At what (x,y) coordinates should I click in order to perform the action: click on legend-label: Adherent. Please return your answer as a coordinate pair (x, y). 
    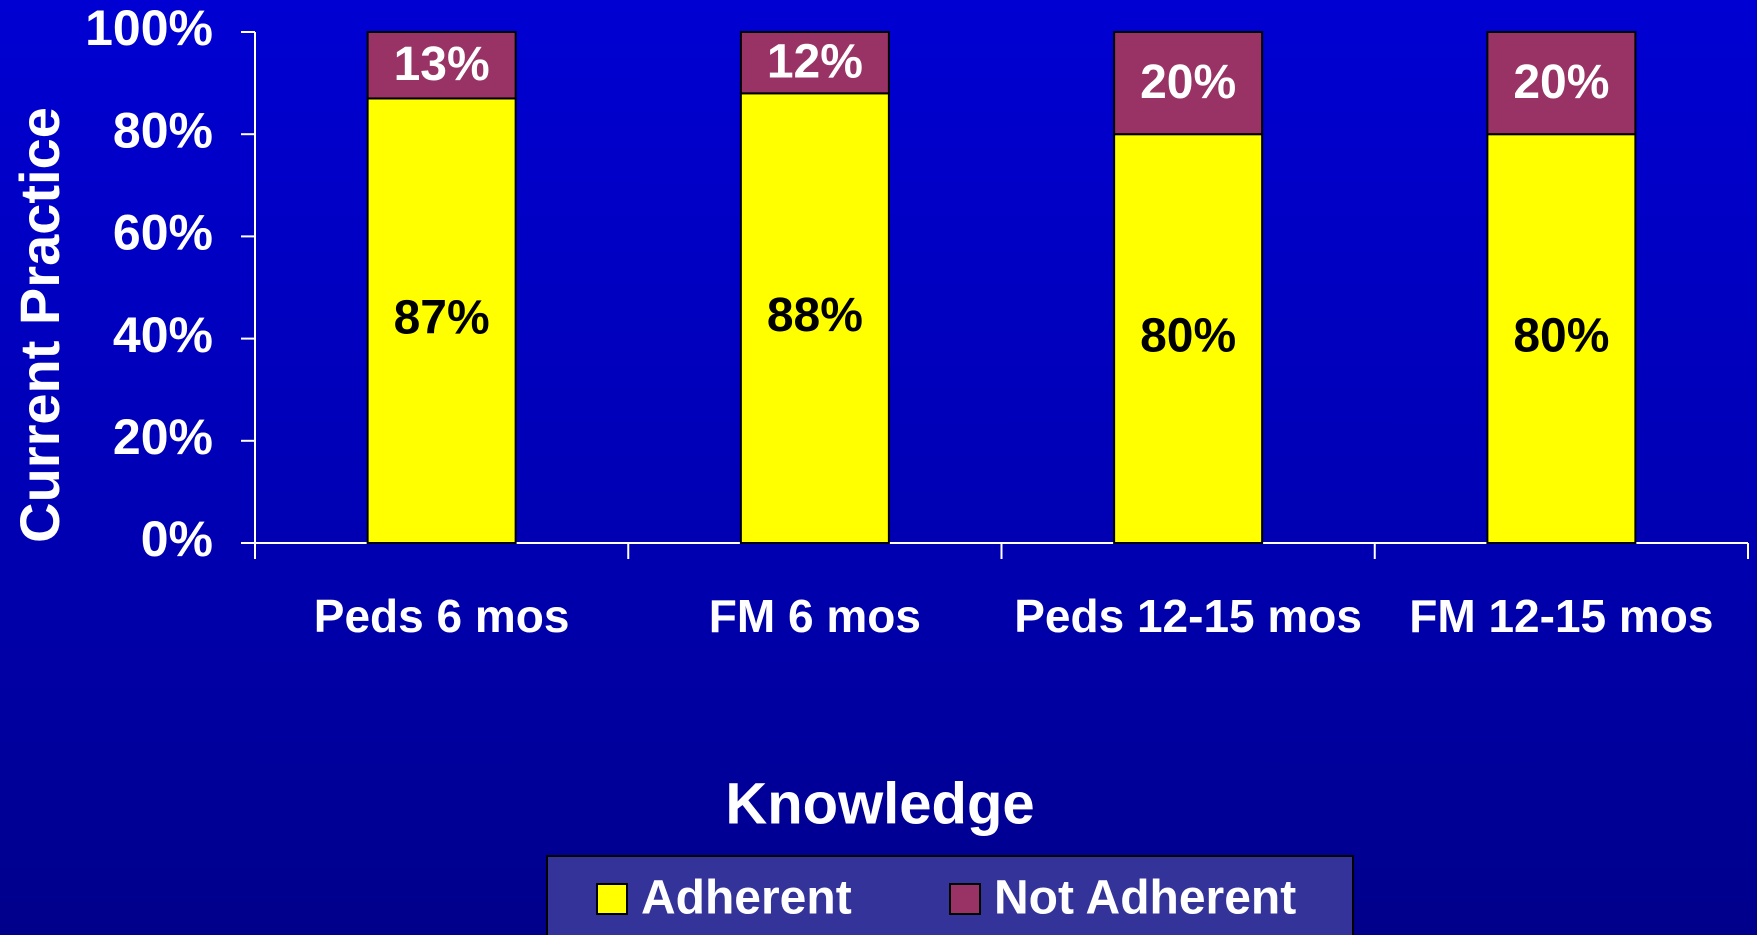
    Looking at the image, I should click on (746, 898).